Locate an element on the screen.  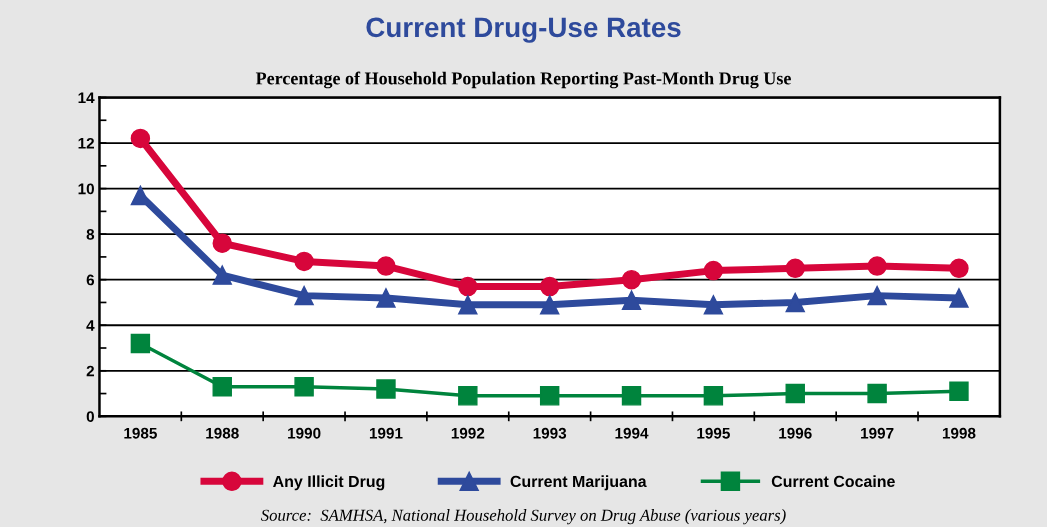
x-tick-label: 1998 is located at coordinates (959, 433).